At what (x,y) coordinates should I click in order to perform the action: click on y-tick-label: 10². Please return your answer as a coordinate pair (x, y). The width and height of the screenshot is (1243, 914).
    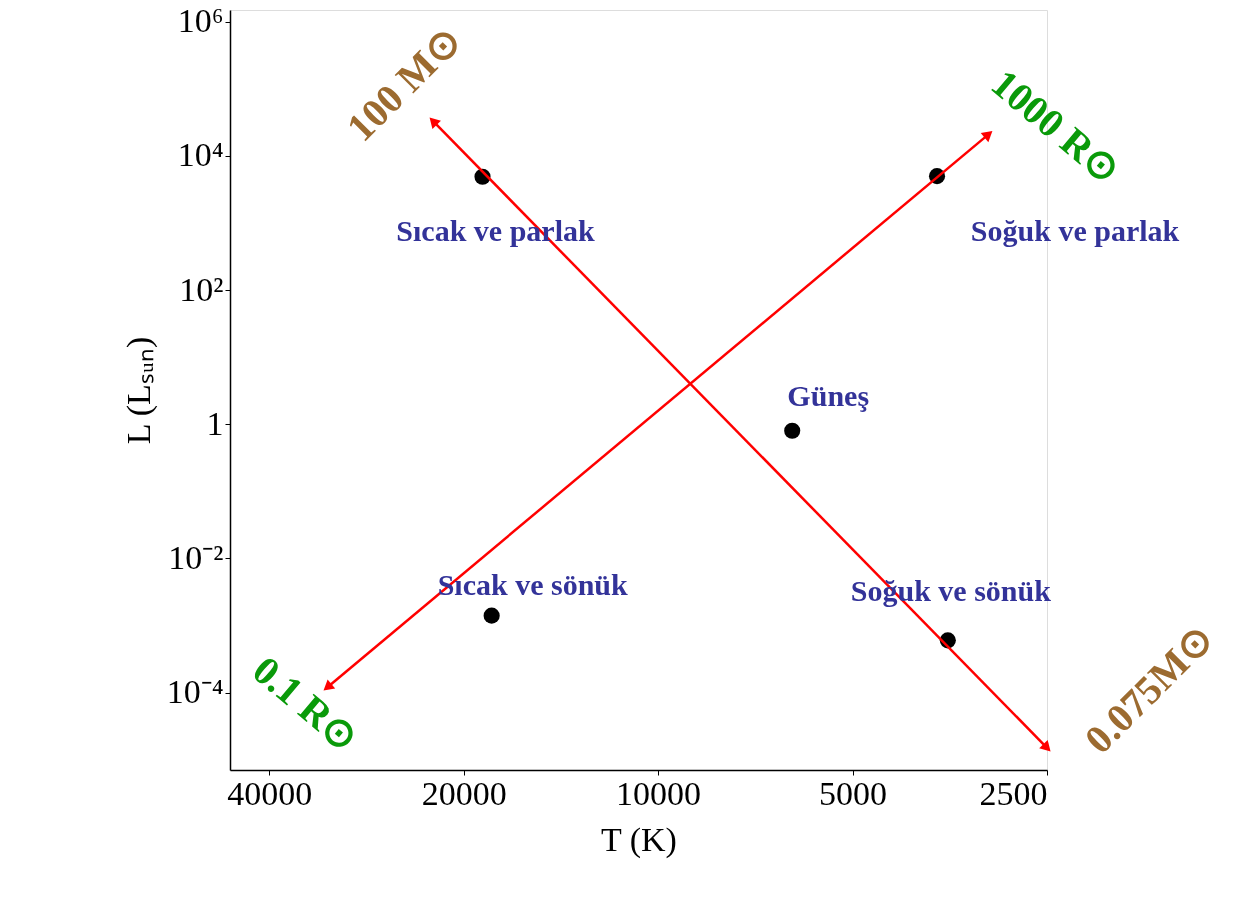
    Looking at the image, I should click on (201, 289).